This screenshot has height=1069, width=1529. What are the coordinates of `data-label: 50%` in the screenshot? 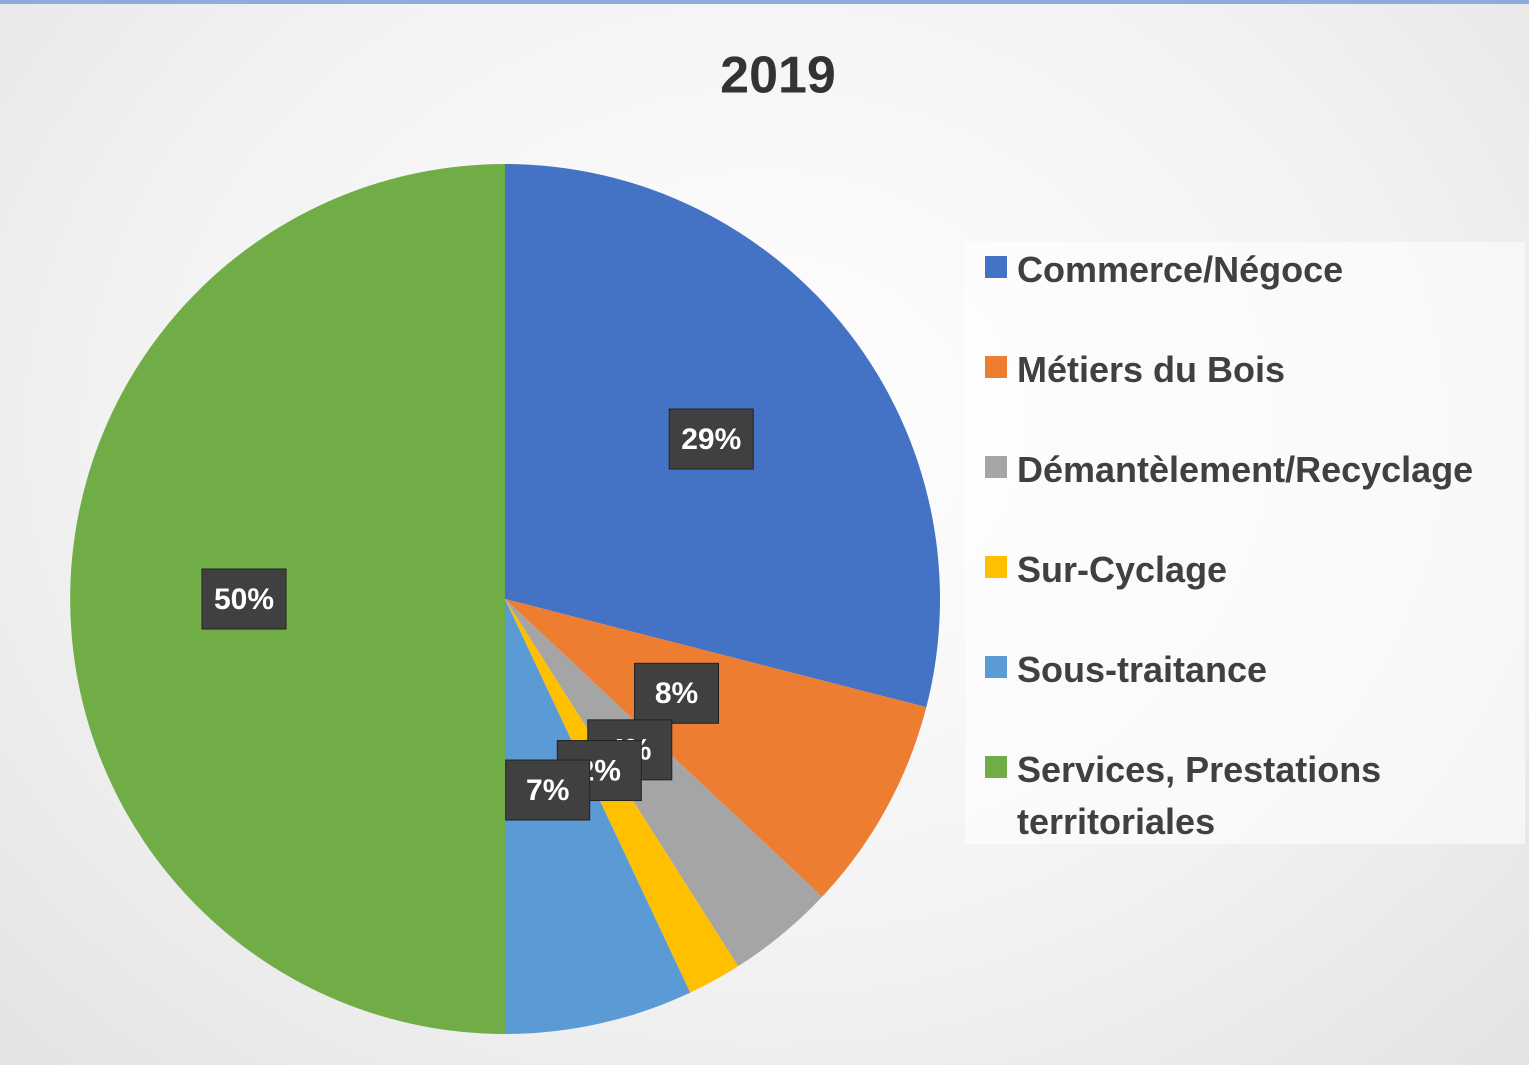 It's located at (244, 599).